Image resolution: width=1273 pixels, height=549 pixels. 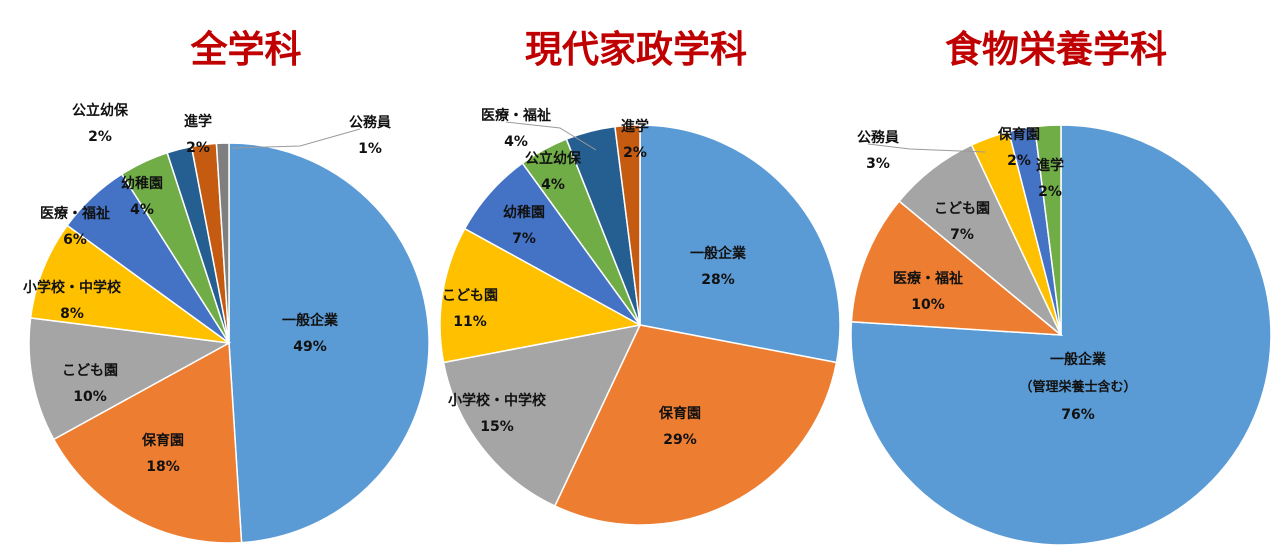 What do you see at coordinates (718, 280) in the screenshot?
I see `slice-value-label: 28%` at bounding box center [718, 280].